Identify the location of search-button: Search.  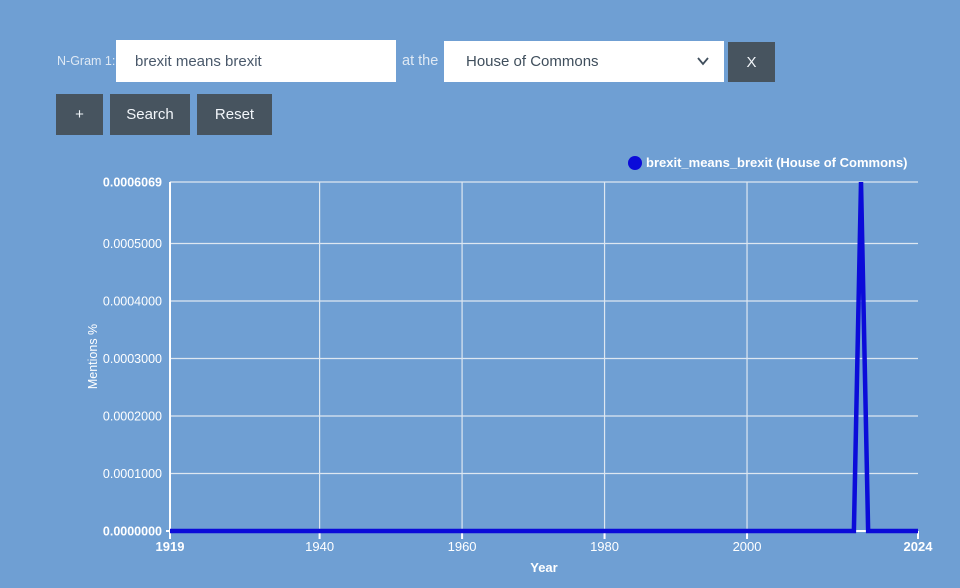
(150, 114).